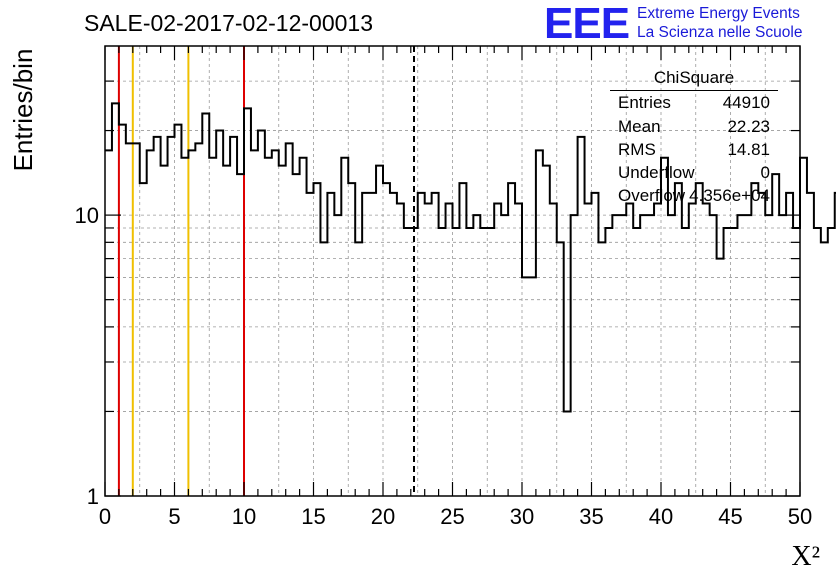 The image size is (836, 572). What do you see at coordinates (720, 32) in the screenshot?
I see `logo-line-2: La Scienza nelle Scuole` at bounding box center [720, 32].